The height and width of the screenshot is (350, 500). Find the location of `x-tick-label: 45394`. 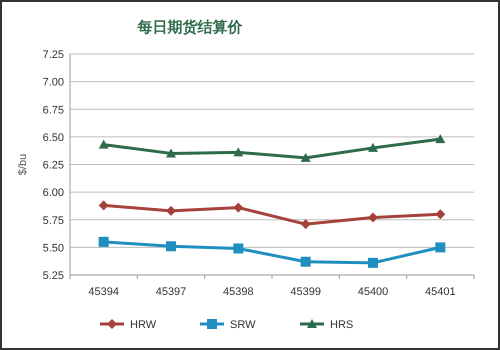

x-tick-label: 45394 is located at coordinates (103, 292).